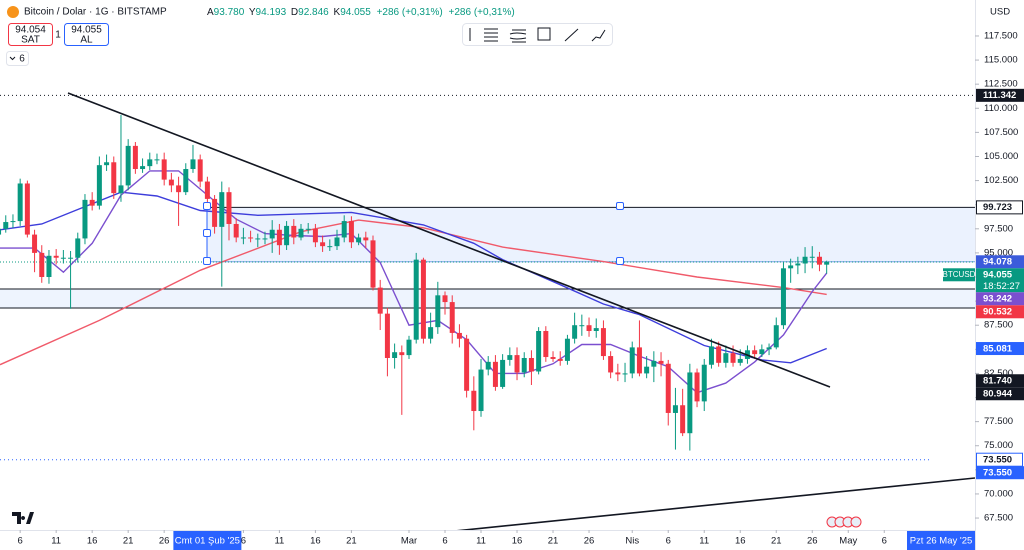 The width and height of the screenshot is (1024, 550). I want to click on ohlc-value: 94.055, so click(355, 12).